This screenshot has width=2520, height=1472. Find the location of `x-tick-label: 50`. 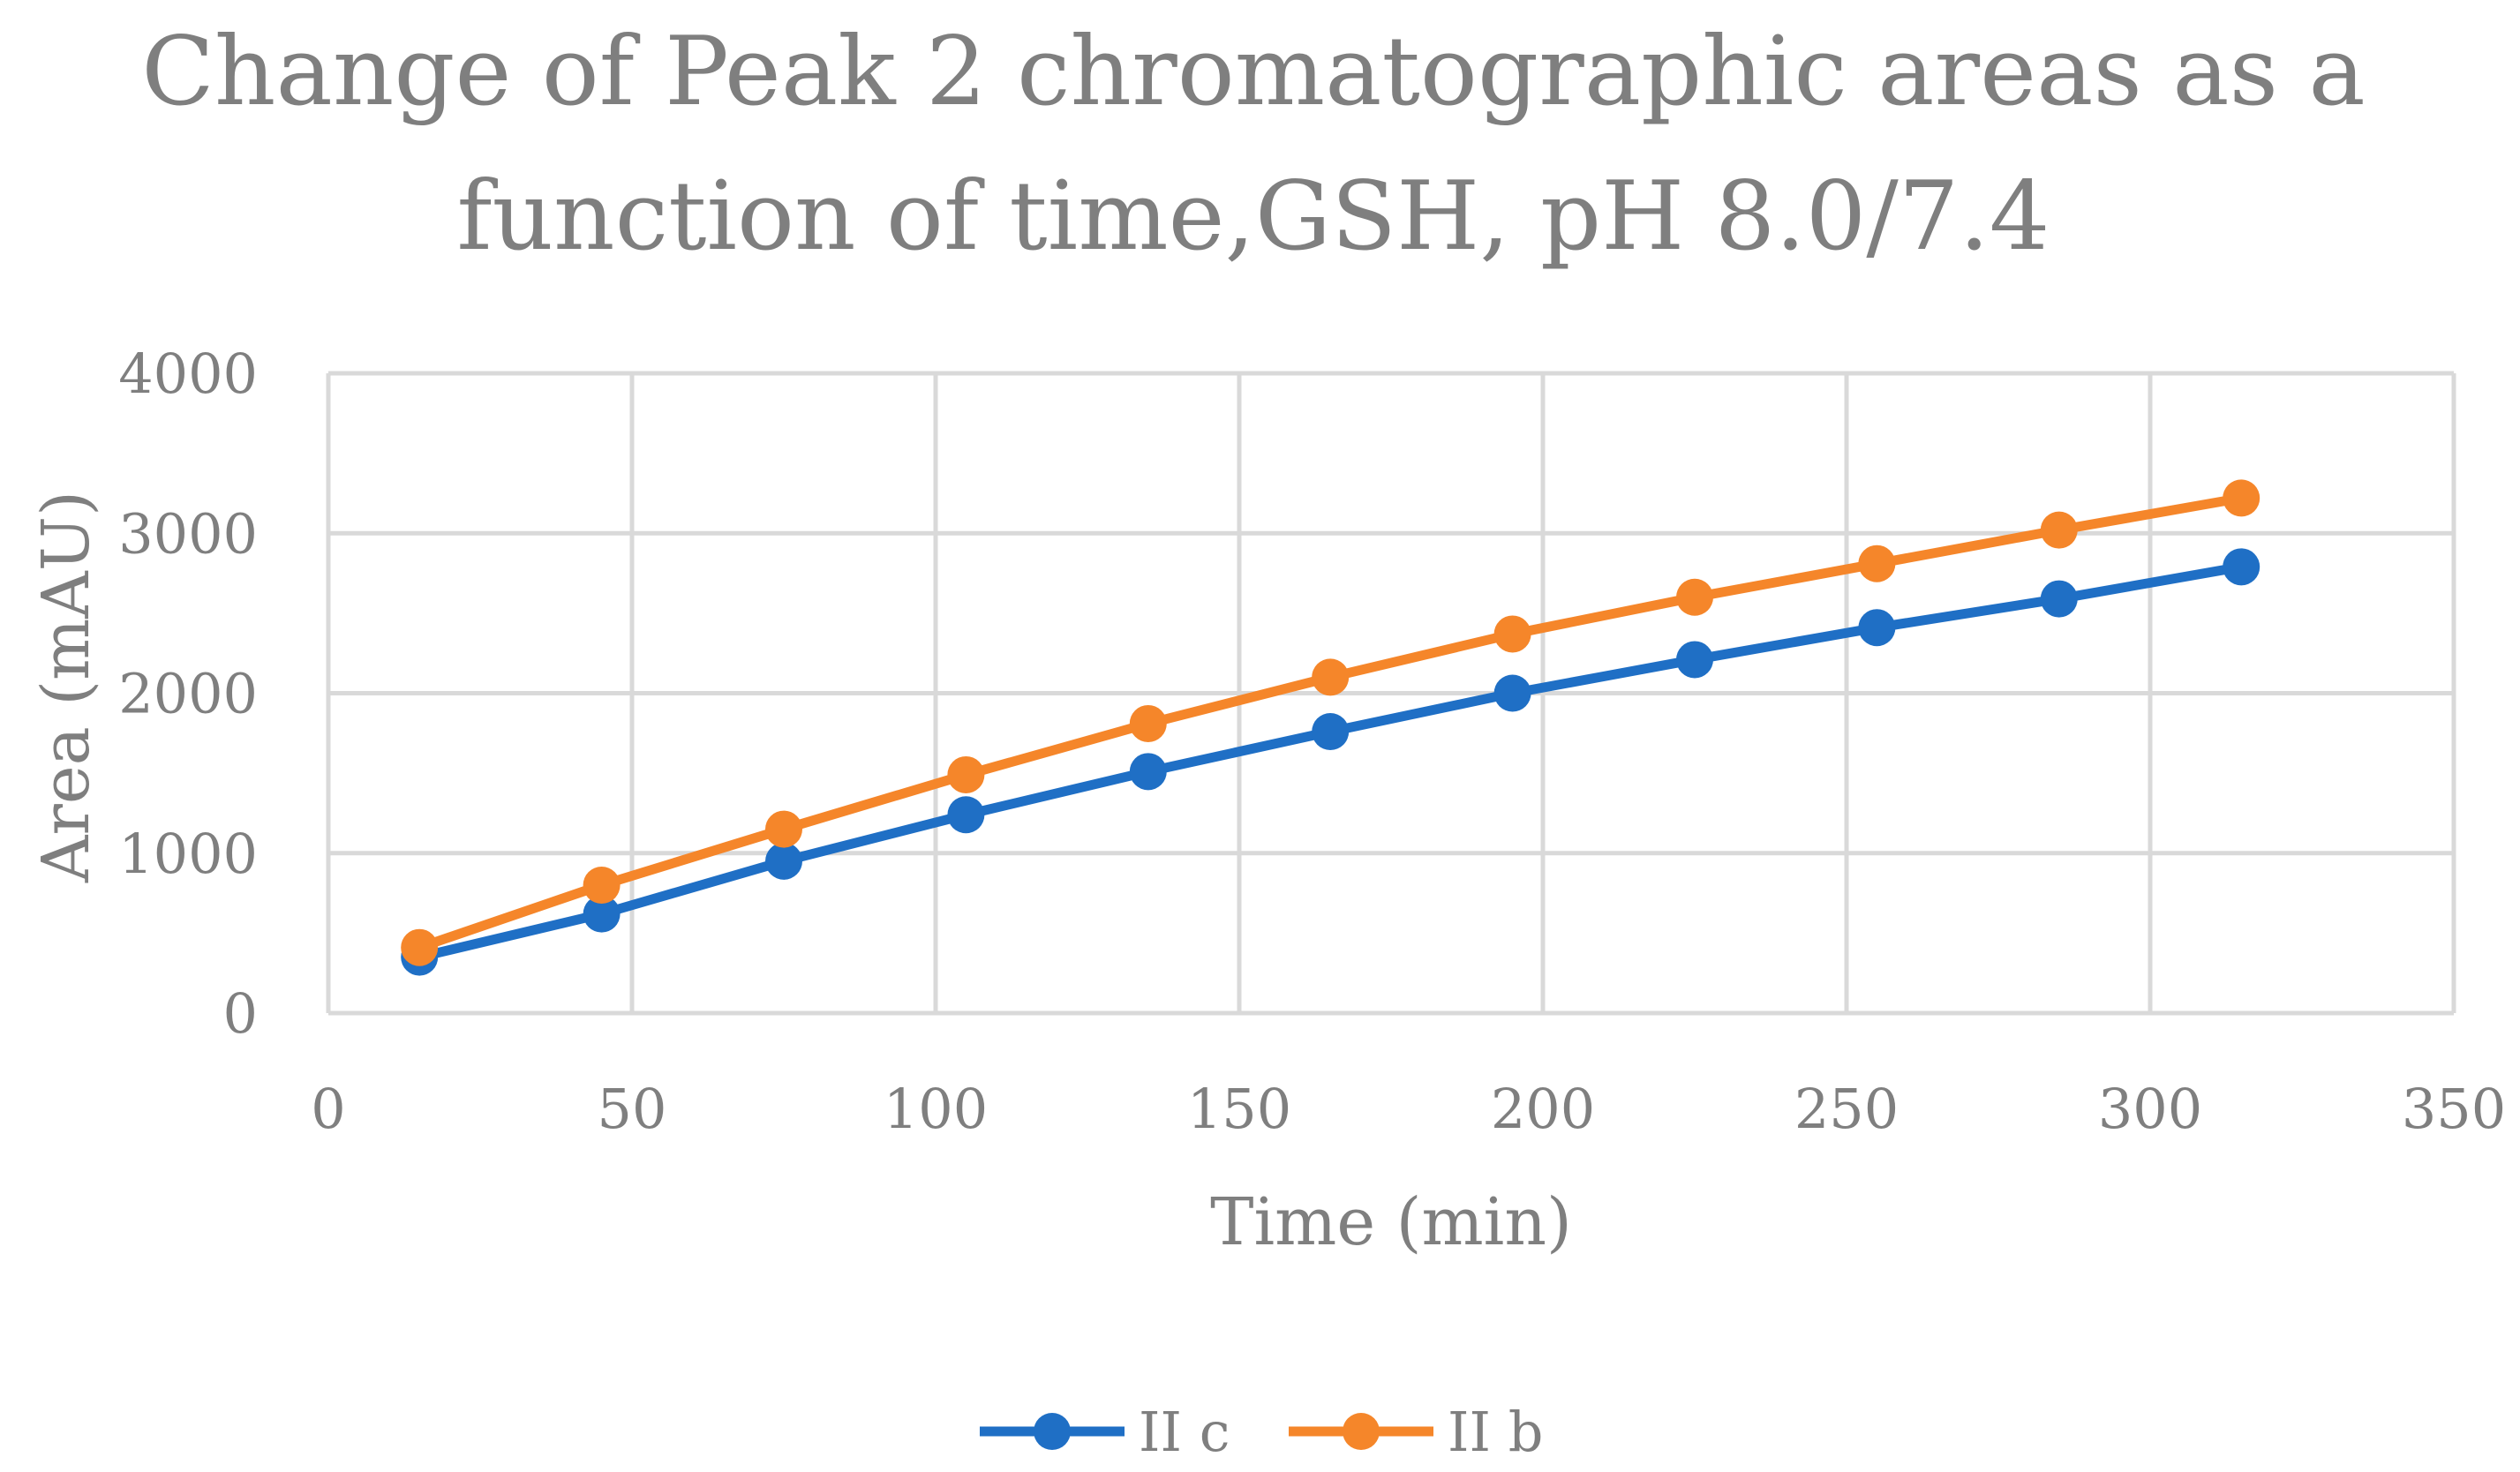

x-tick-label: 50 is located at coordinates (632, 1109).